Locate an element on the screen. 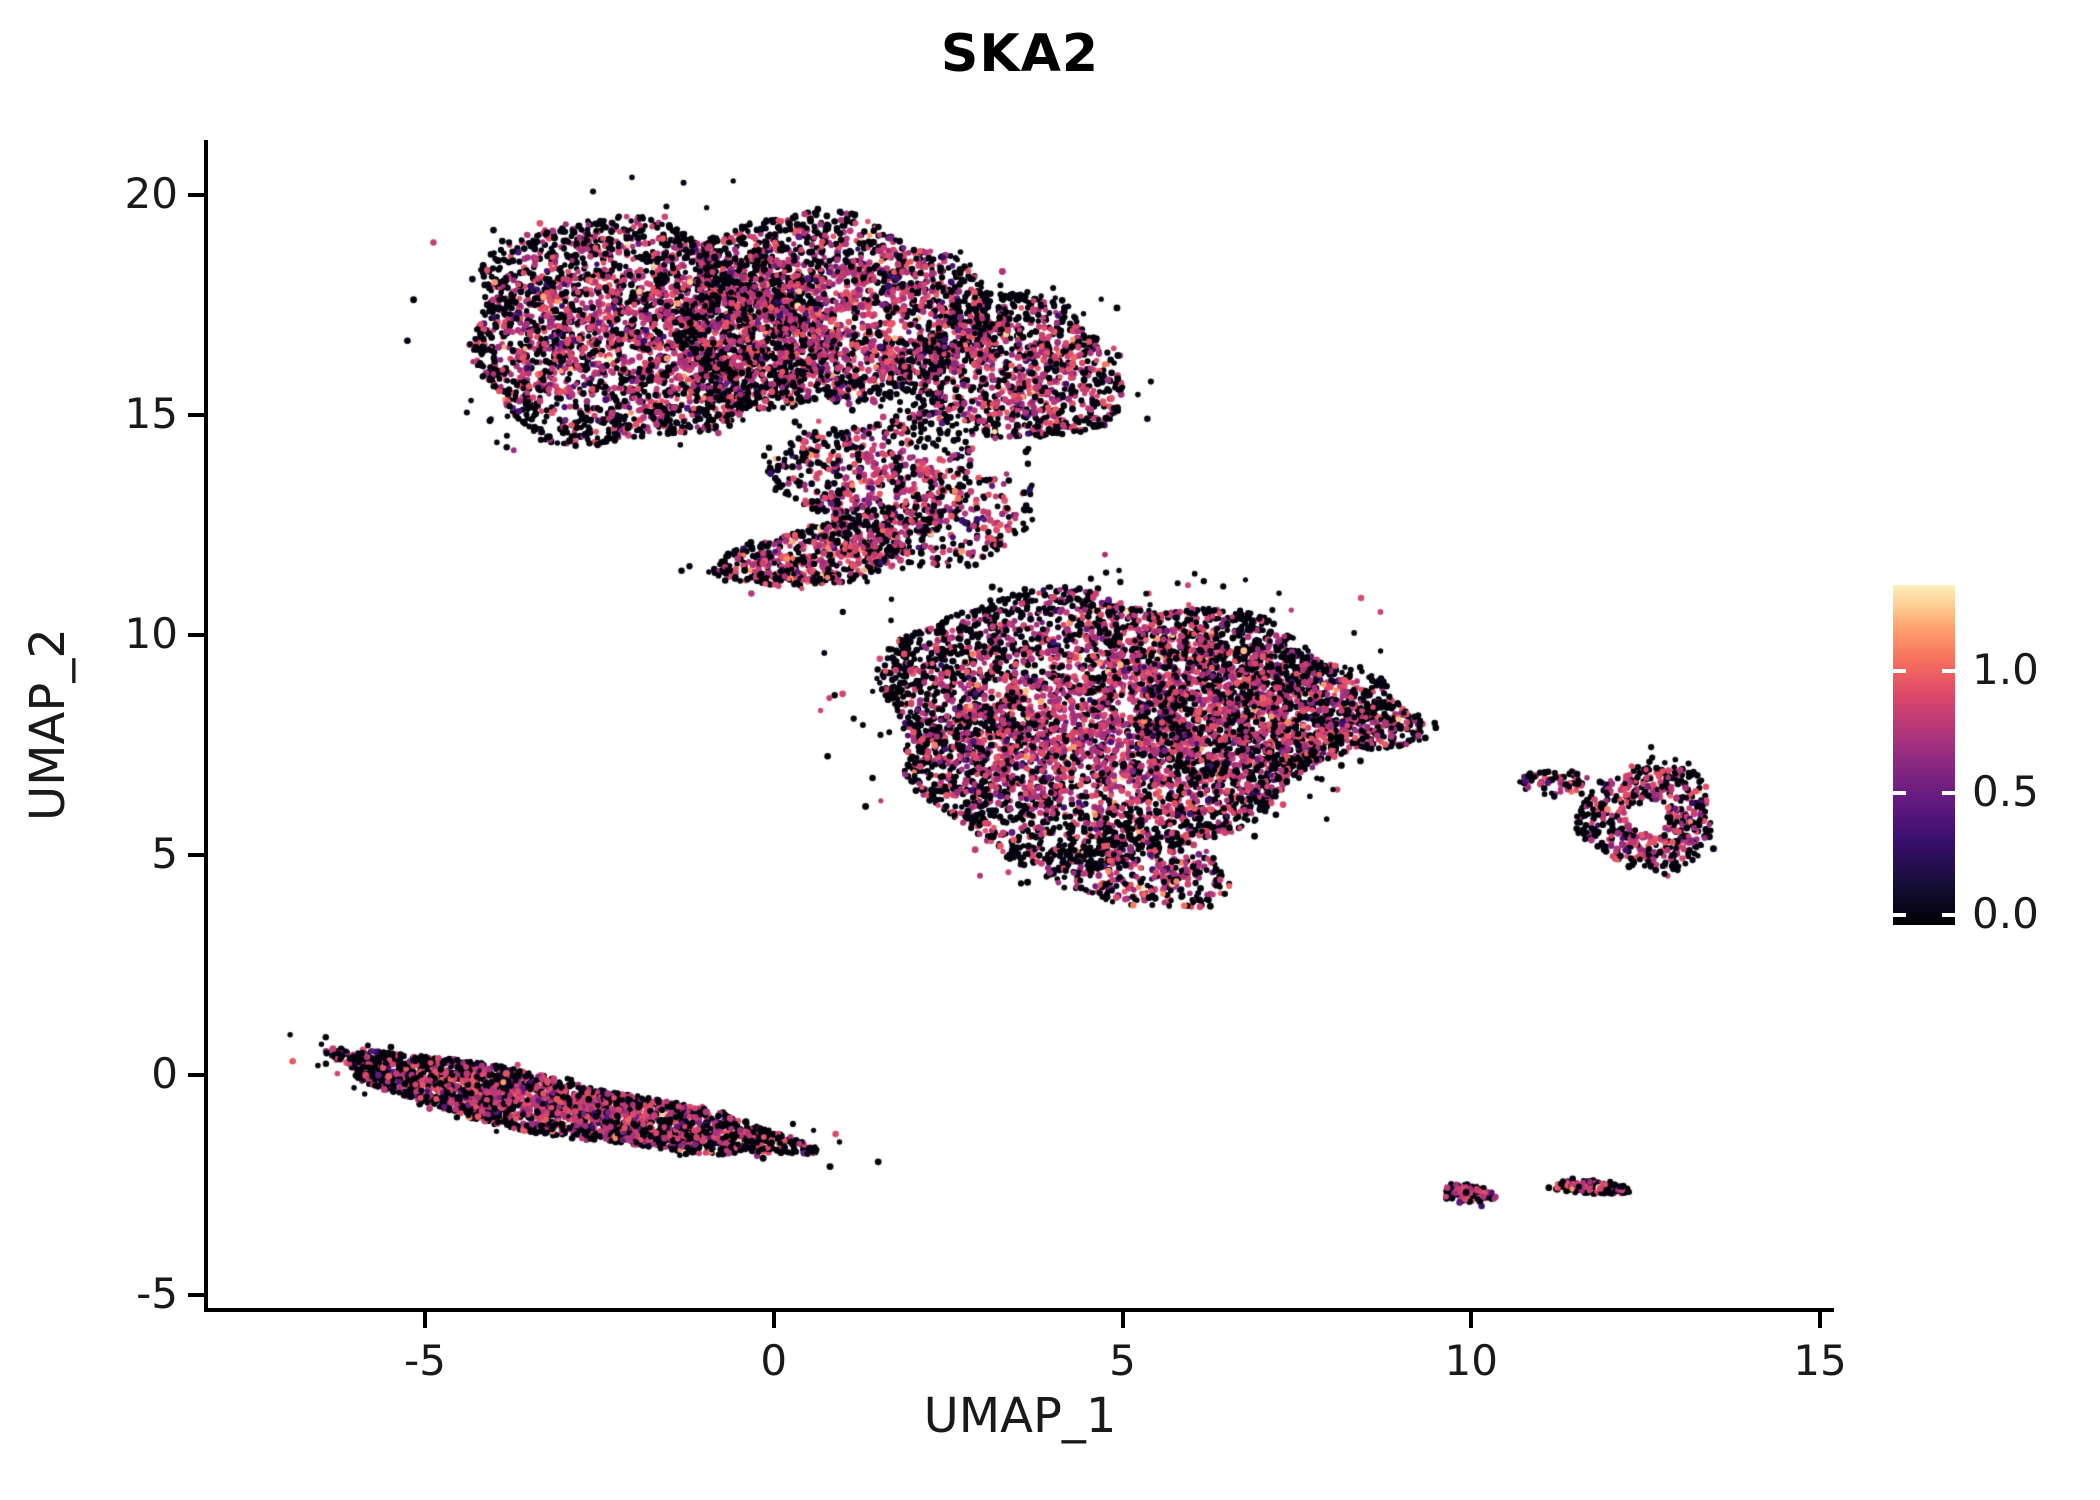  x-axis-label: UMAP_1 is located at coordinates (1020, 1416).